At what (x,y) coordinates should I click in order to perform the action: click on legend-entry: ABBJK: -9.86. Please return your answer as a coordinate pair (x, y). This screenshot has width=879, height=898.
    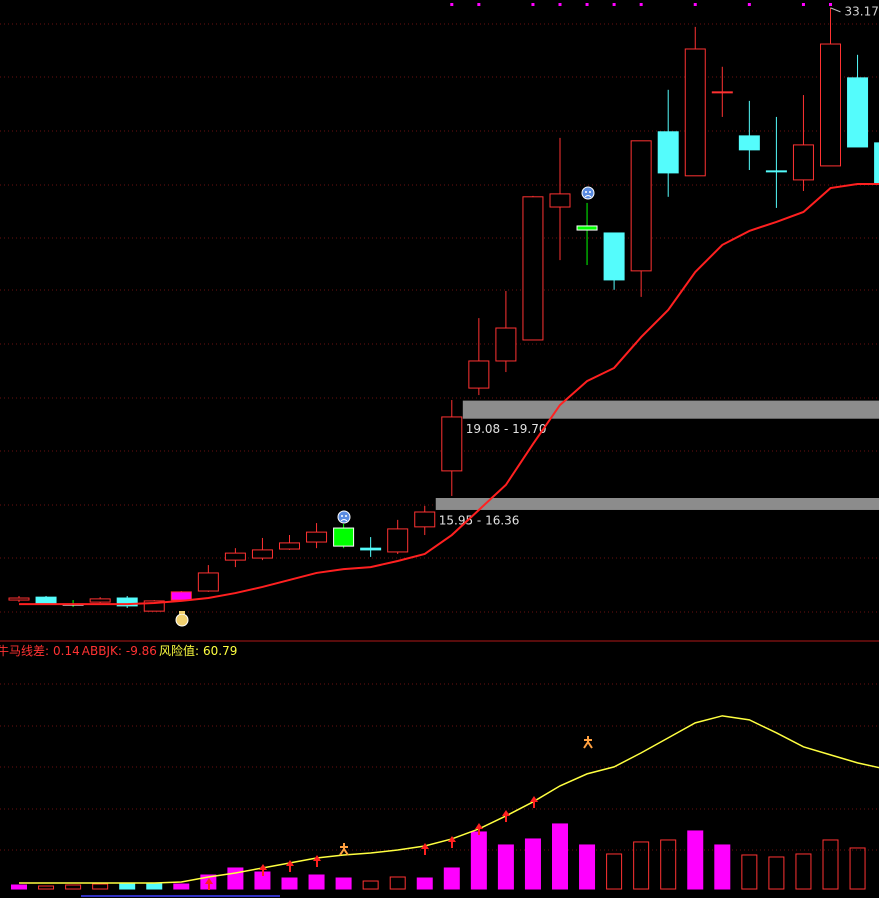
    Looking at the image, I should click on (119, 651).